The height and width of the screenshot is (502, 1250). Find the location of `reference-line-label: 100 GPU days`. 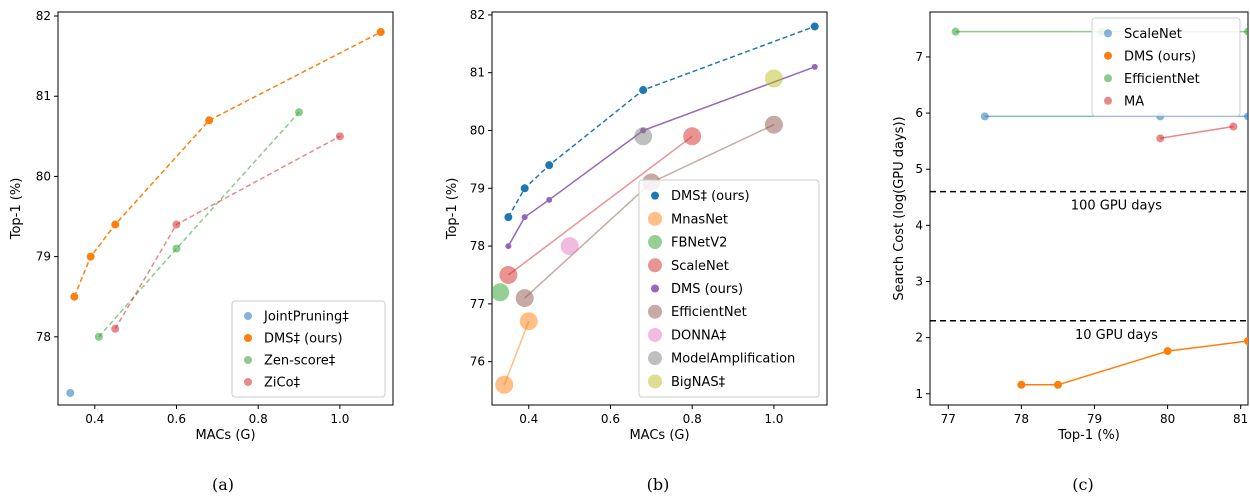

reference-line-label: 100 GPU days is located at coordinates (1116, 206).